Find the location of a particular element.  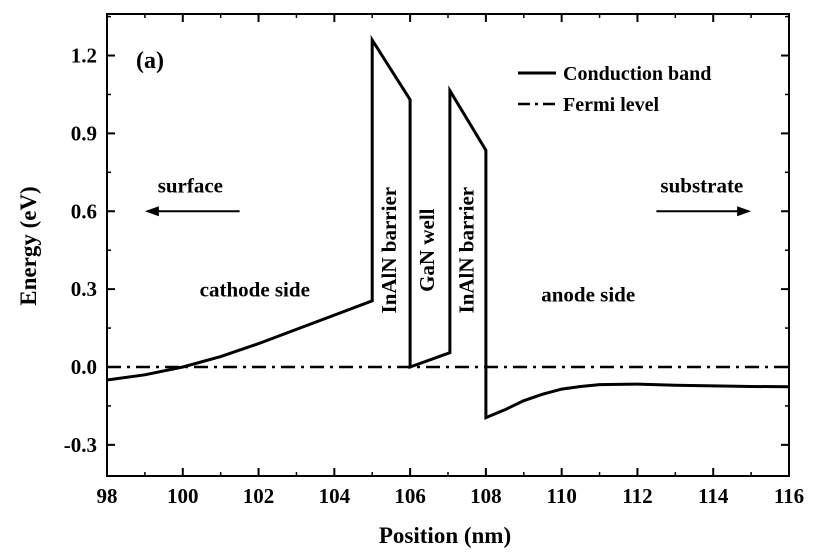

legend-label: Conduction band is located at coordinates (637, 74).